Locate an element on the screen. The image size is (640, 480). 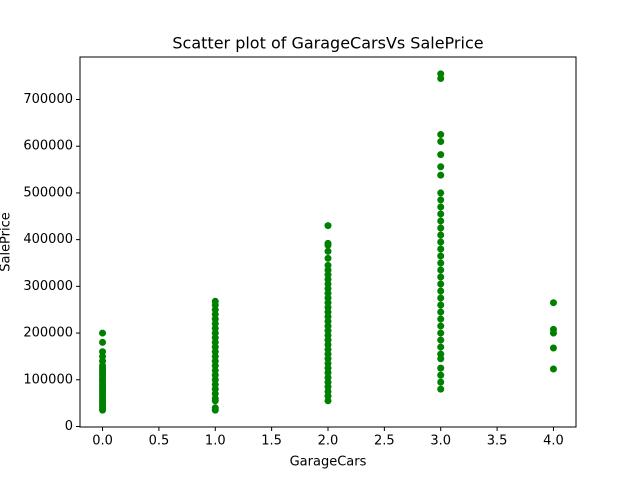
y-tick-label: 700000 is located at coordinates (48, 99).